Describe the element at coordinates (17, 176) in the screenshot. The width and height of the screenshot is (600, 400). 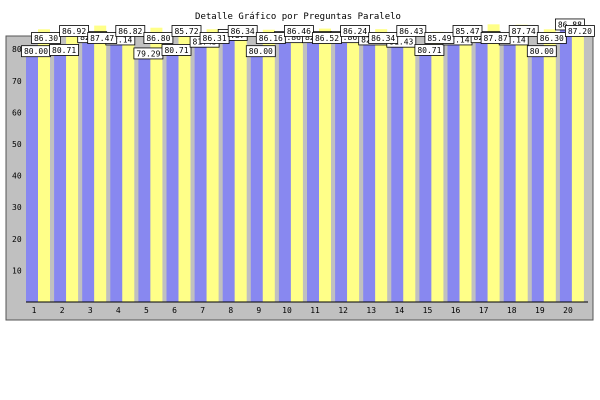
I see `y-tick-label: 40` at that location.